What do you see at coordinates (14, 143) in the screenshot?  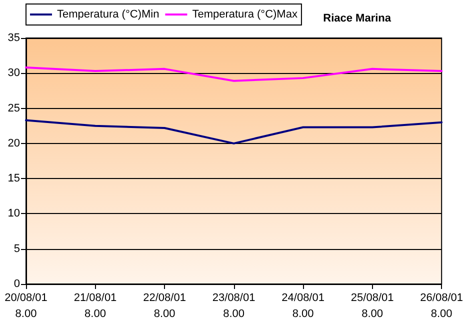 I see `y-tick-label: 20` at bounding box center [14, 143].